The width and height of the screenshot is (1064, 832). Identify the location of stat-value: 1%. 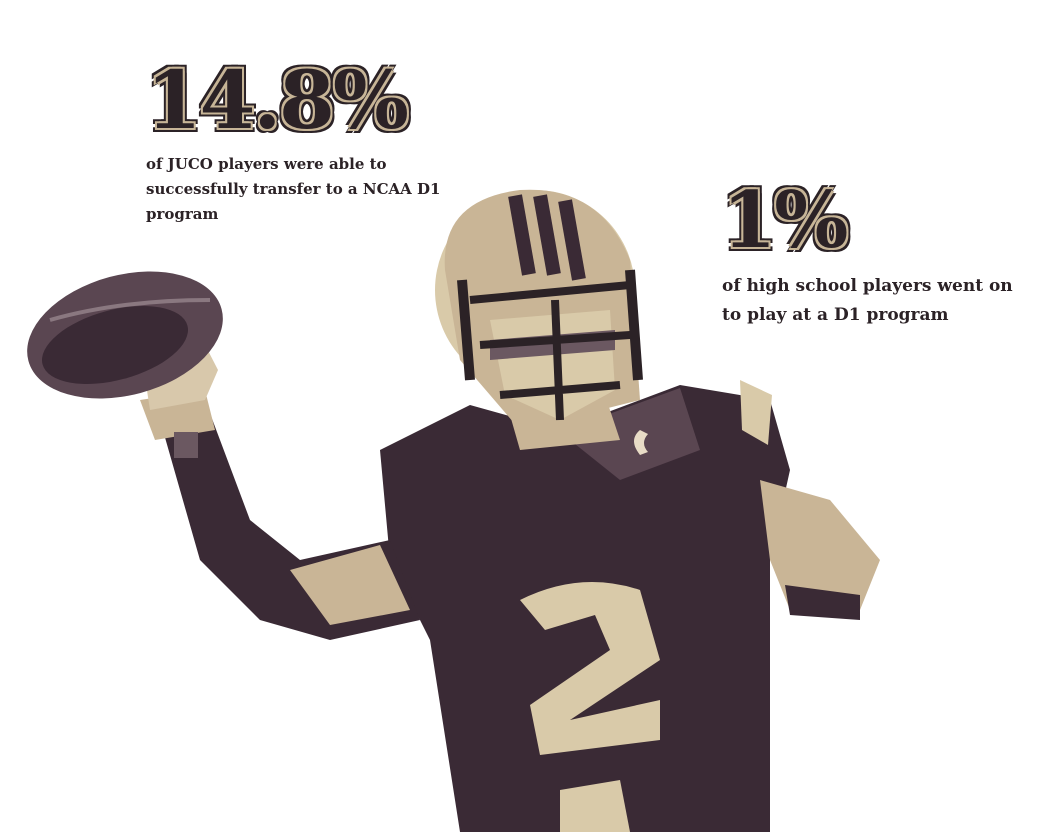
(785, 220).